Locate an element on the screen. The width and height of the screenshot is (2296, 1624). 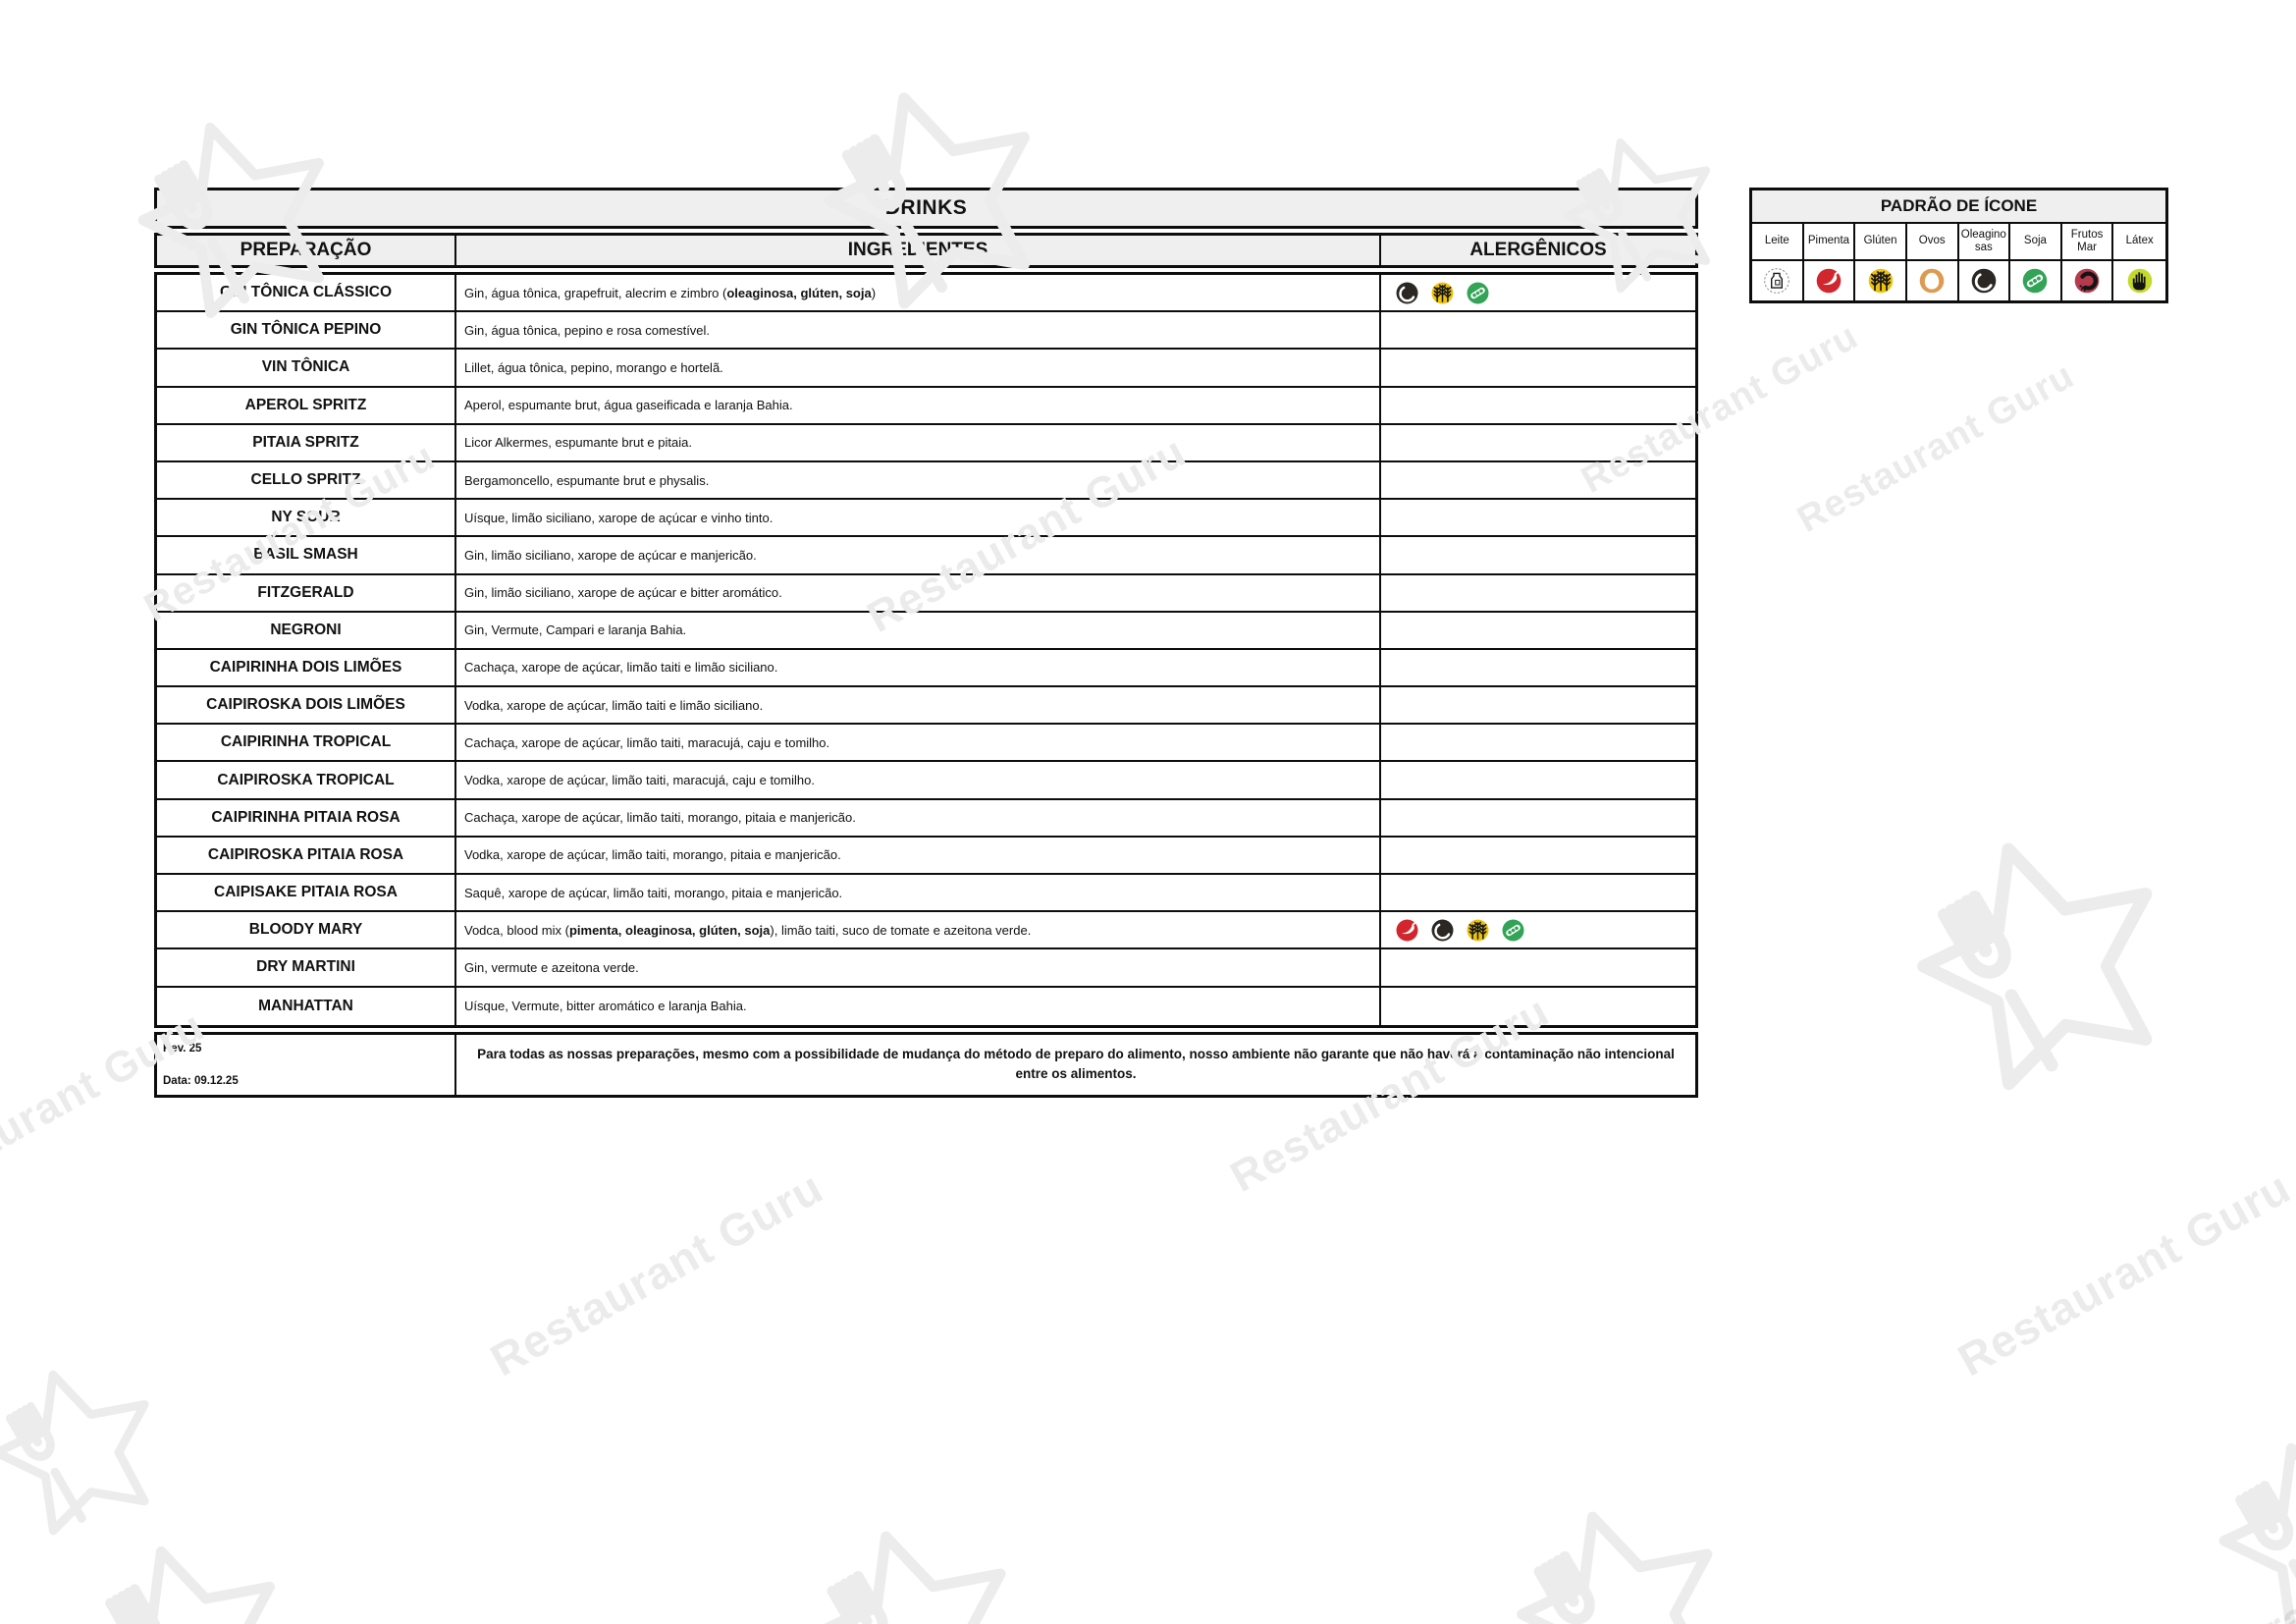
leite-allergen-icon is located at coordinates (1777, 281).